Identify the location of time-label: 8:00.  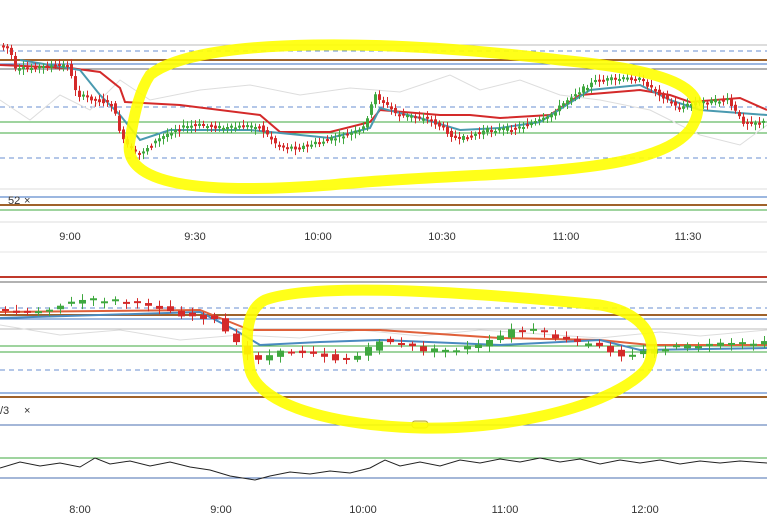
(79, 510).